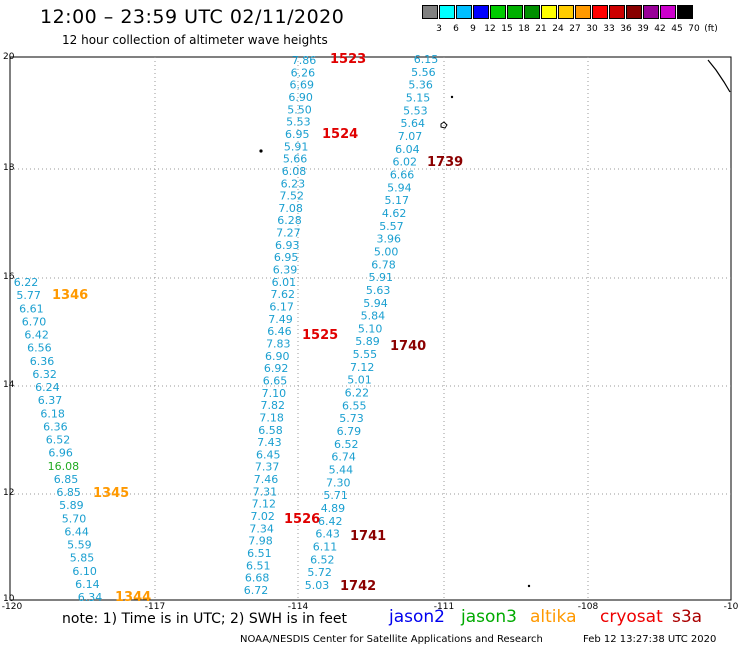 Image resolution: width=740 pixels, height=650 pixels. What do you see at coordinates (348, 59) in the screenshot?
I see `track-time-label: 1523` at bounding box center [348, 59].